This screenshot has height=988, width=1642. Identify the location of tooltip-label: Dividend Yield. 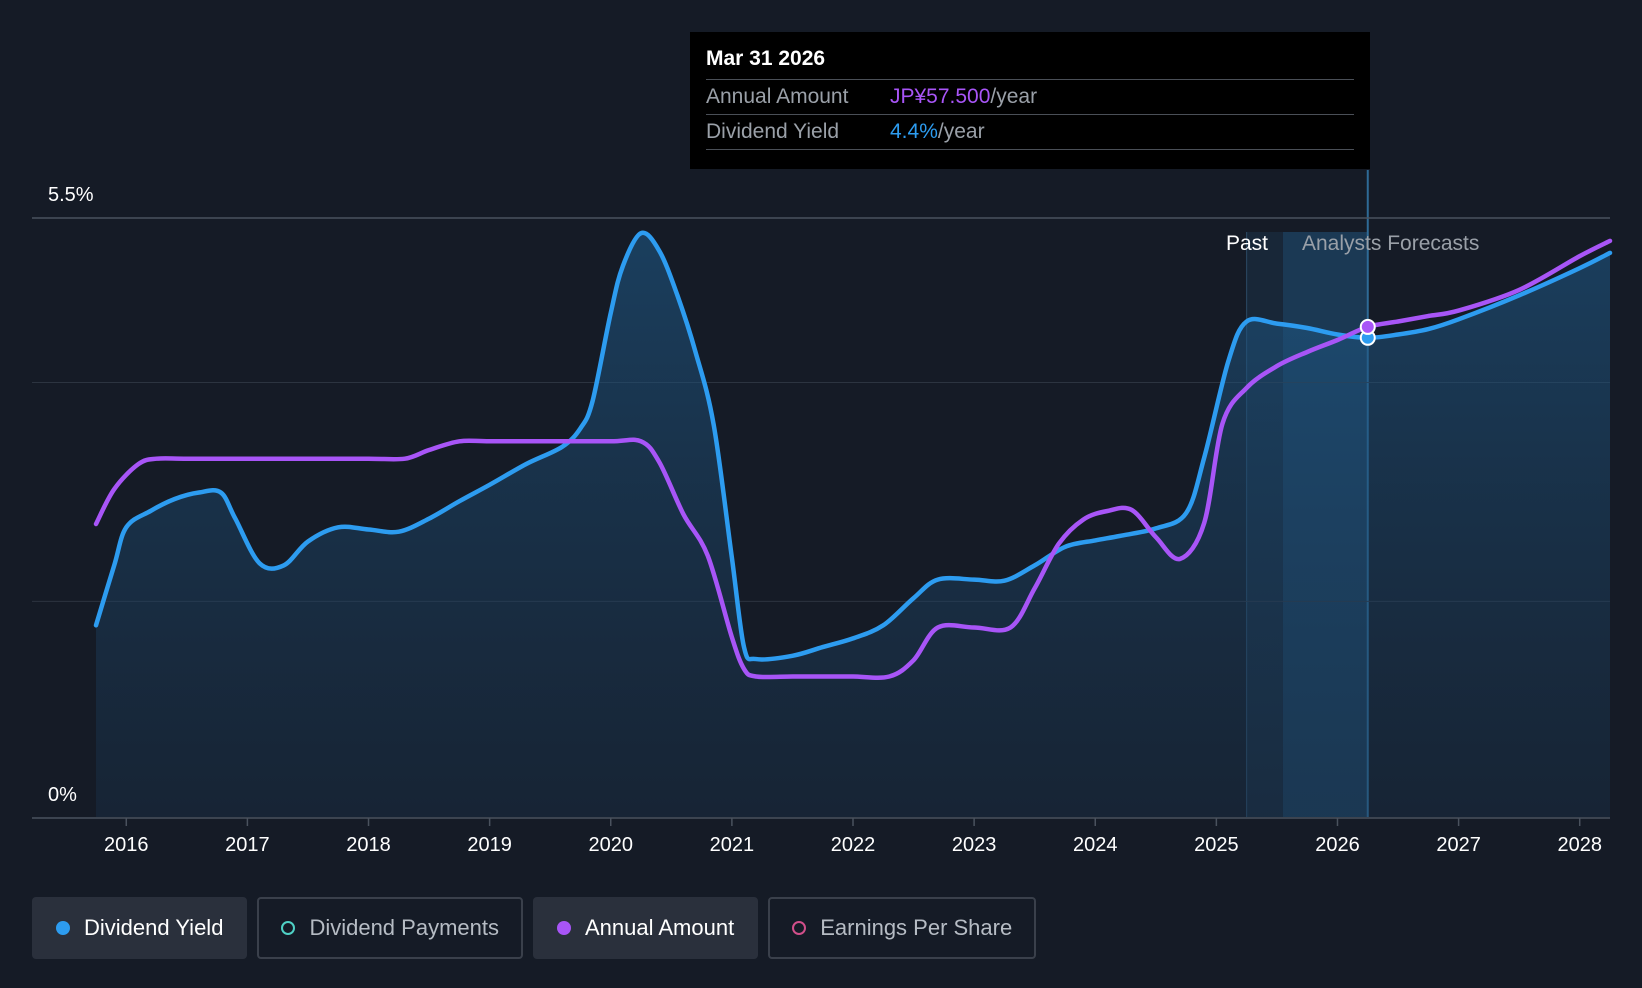
(773, 131).